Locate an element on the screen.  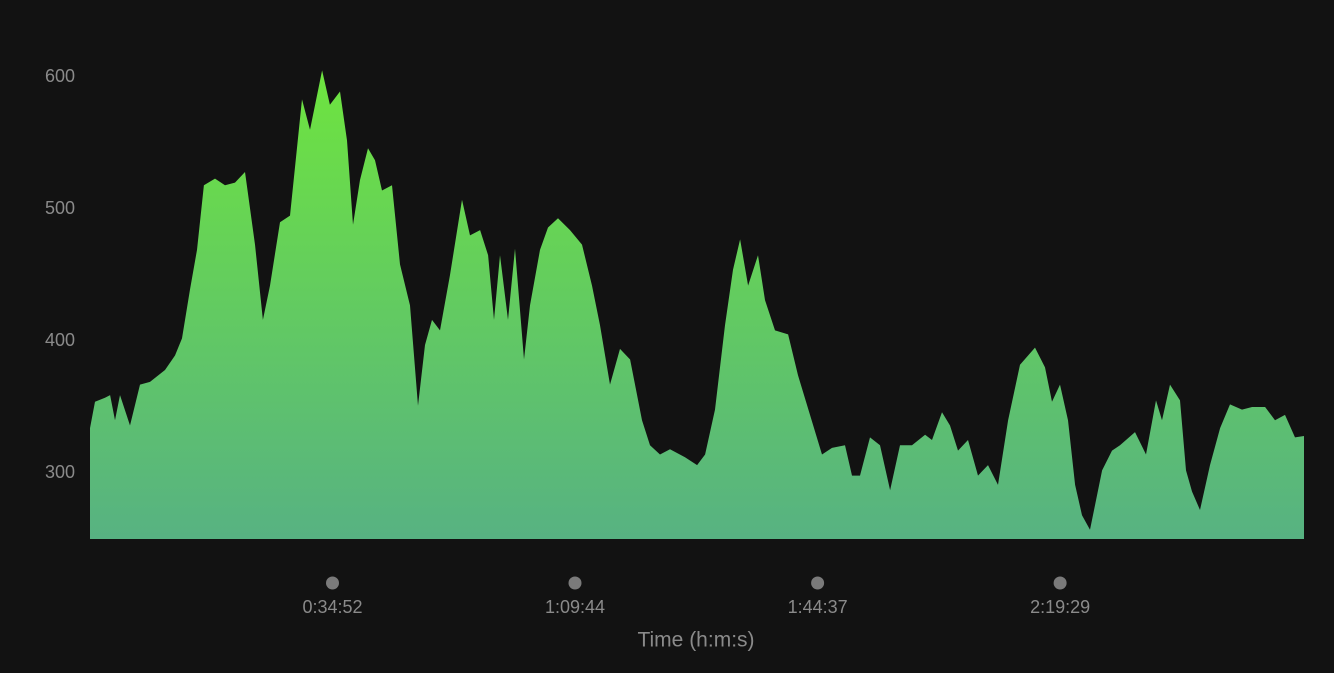
y-tick-label: 500 is located at coordinates (60, 208).